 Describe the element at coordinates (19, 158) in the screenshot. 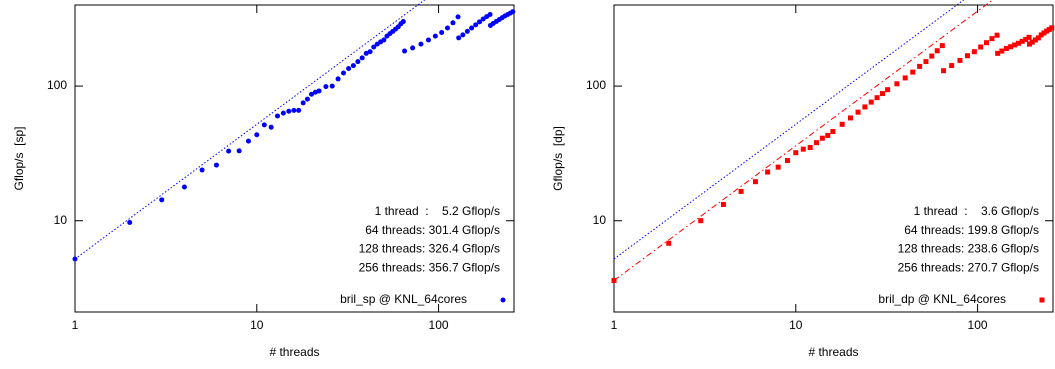

I see `y-axis-label: Gflop/s [sp]` at that location.